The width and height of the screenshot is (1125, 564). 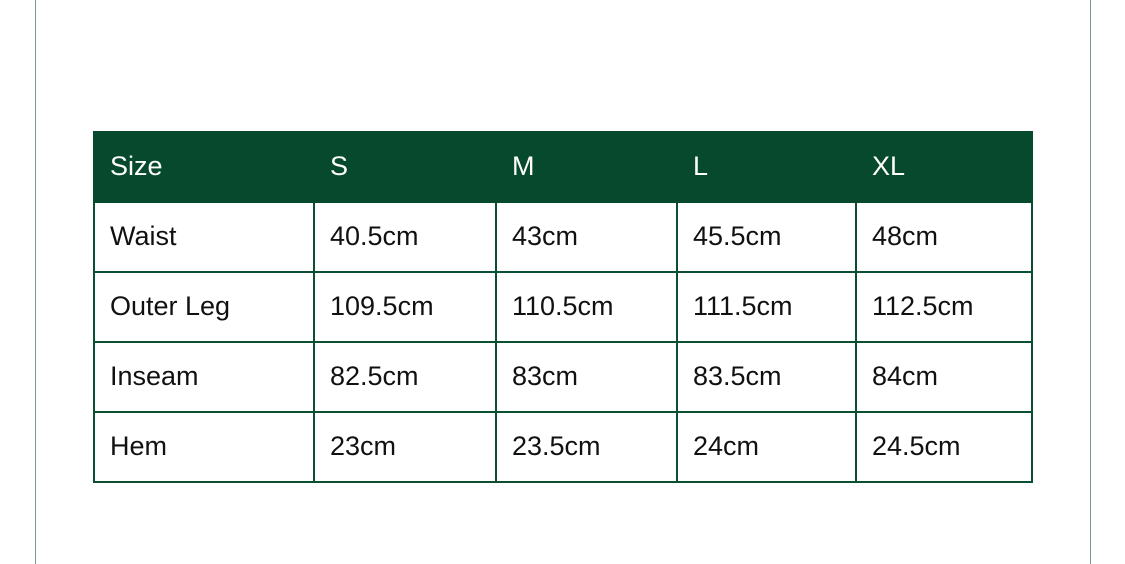 I want to click on table-header: Size S M L XL, so click(x=563, y=167).